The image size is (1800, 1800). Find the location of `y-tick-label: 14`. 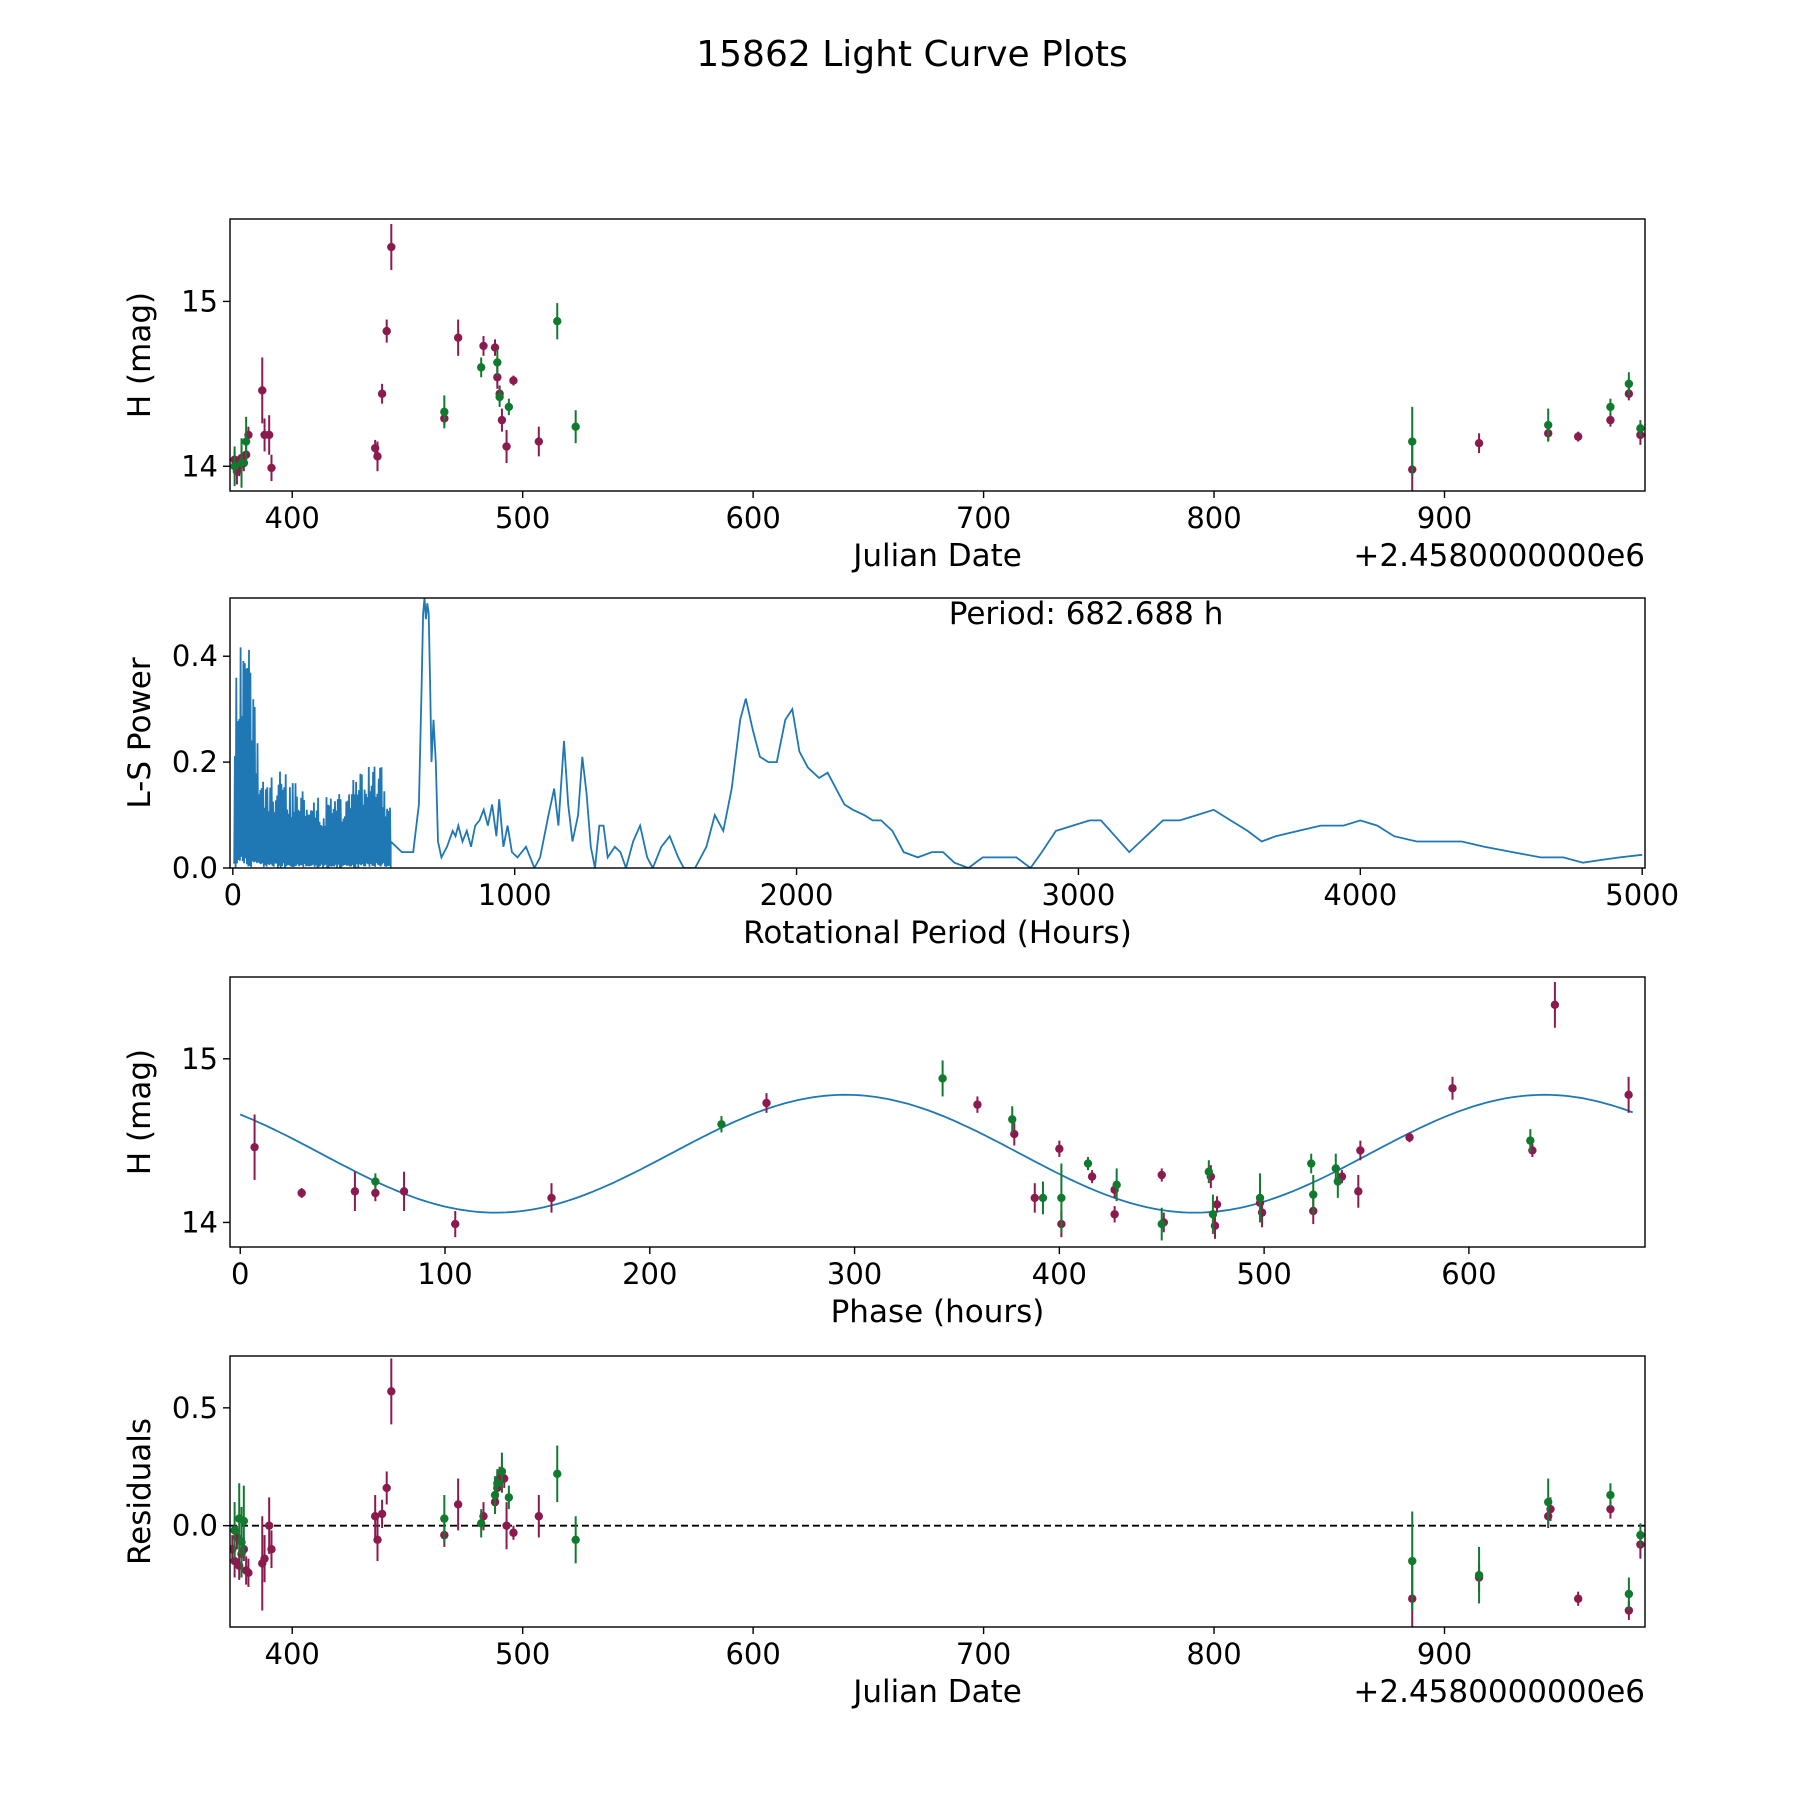

y-tick-label: 14 is located at coordinates (199, 1222).